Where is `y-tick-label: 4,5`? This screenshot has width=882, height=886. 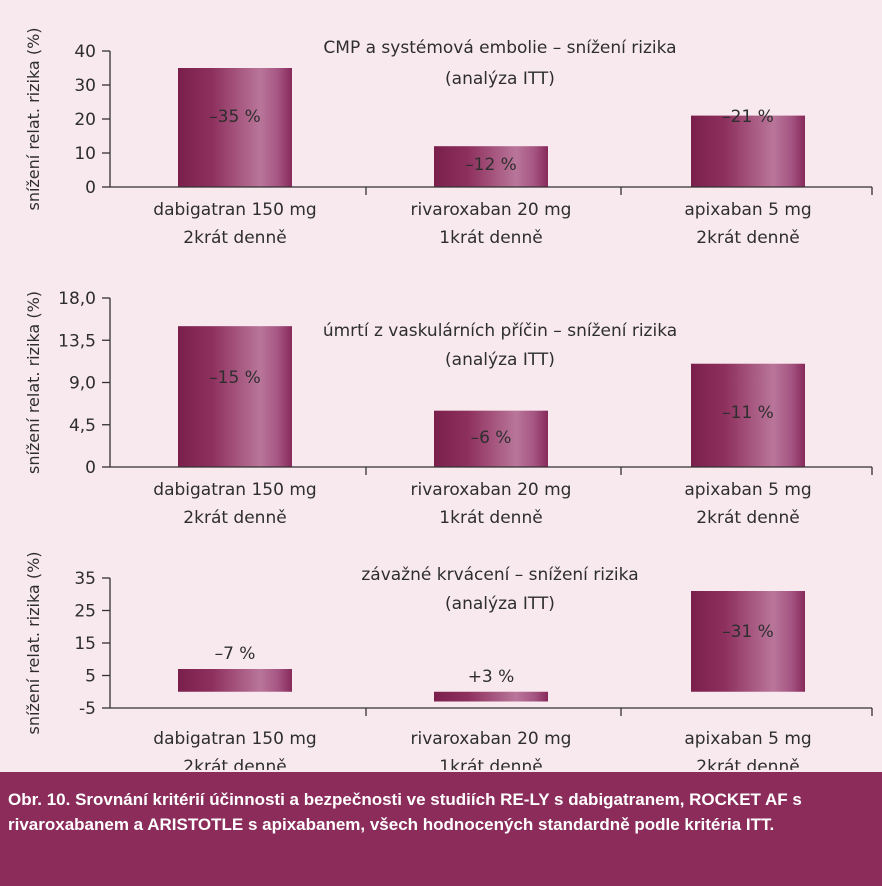 y-tick-label: 4,5 is located at coordinates (82, 426).